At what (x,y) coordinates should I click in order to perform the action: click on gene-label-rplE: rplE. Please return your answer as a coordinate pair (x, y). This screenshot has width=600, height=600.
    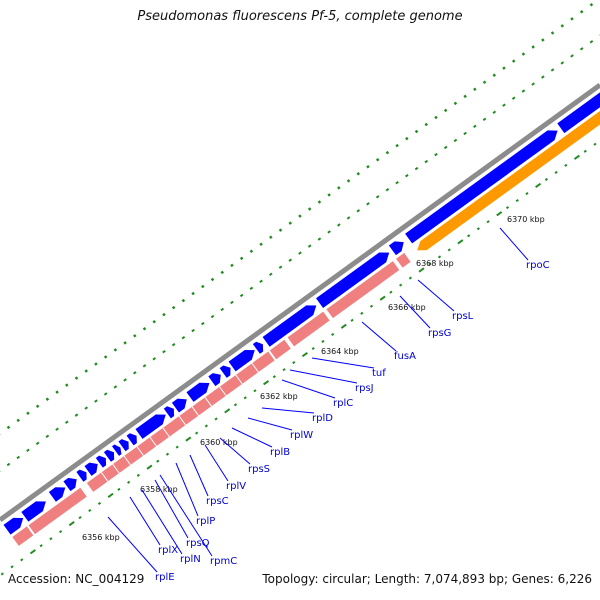
    Looking at the image, I should click on (165, 577).